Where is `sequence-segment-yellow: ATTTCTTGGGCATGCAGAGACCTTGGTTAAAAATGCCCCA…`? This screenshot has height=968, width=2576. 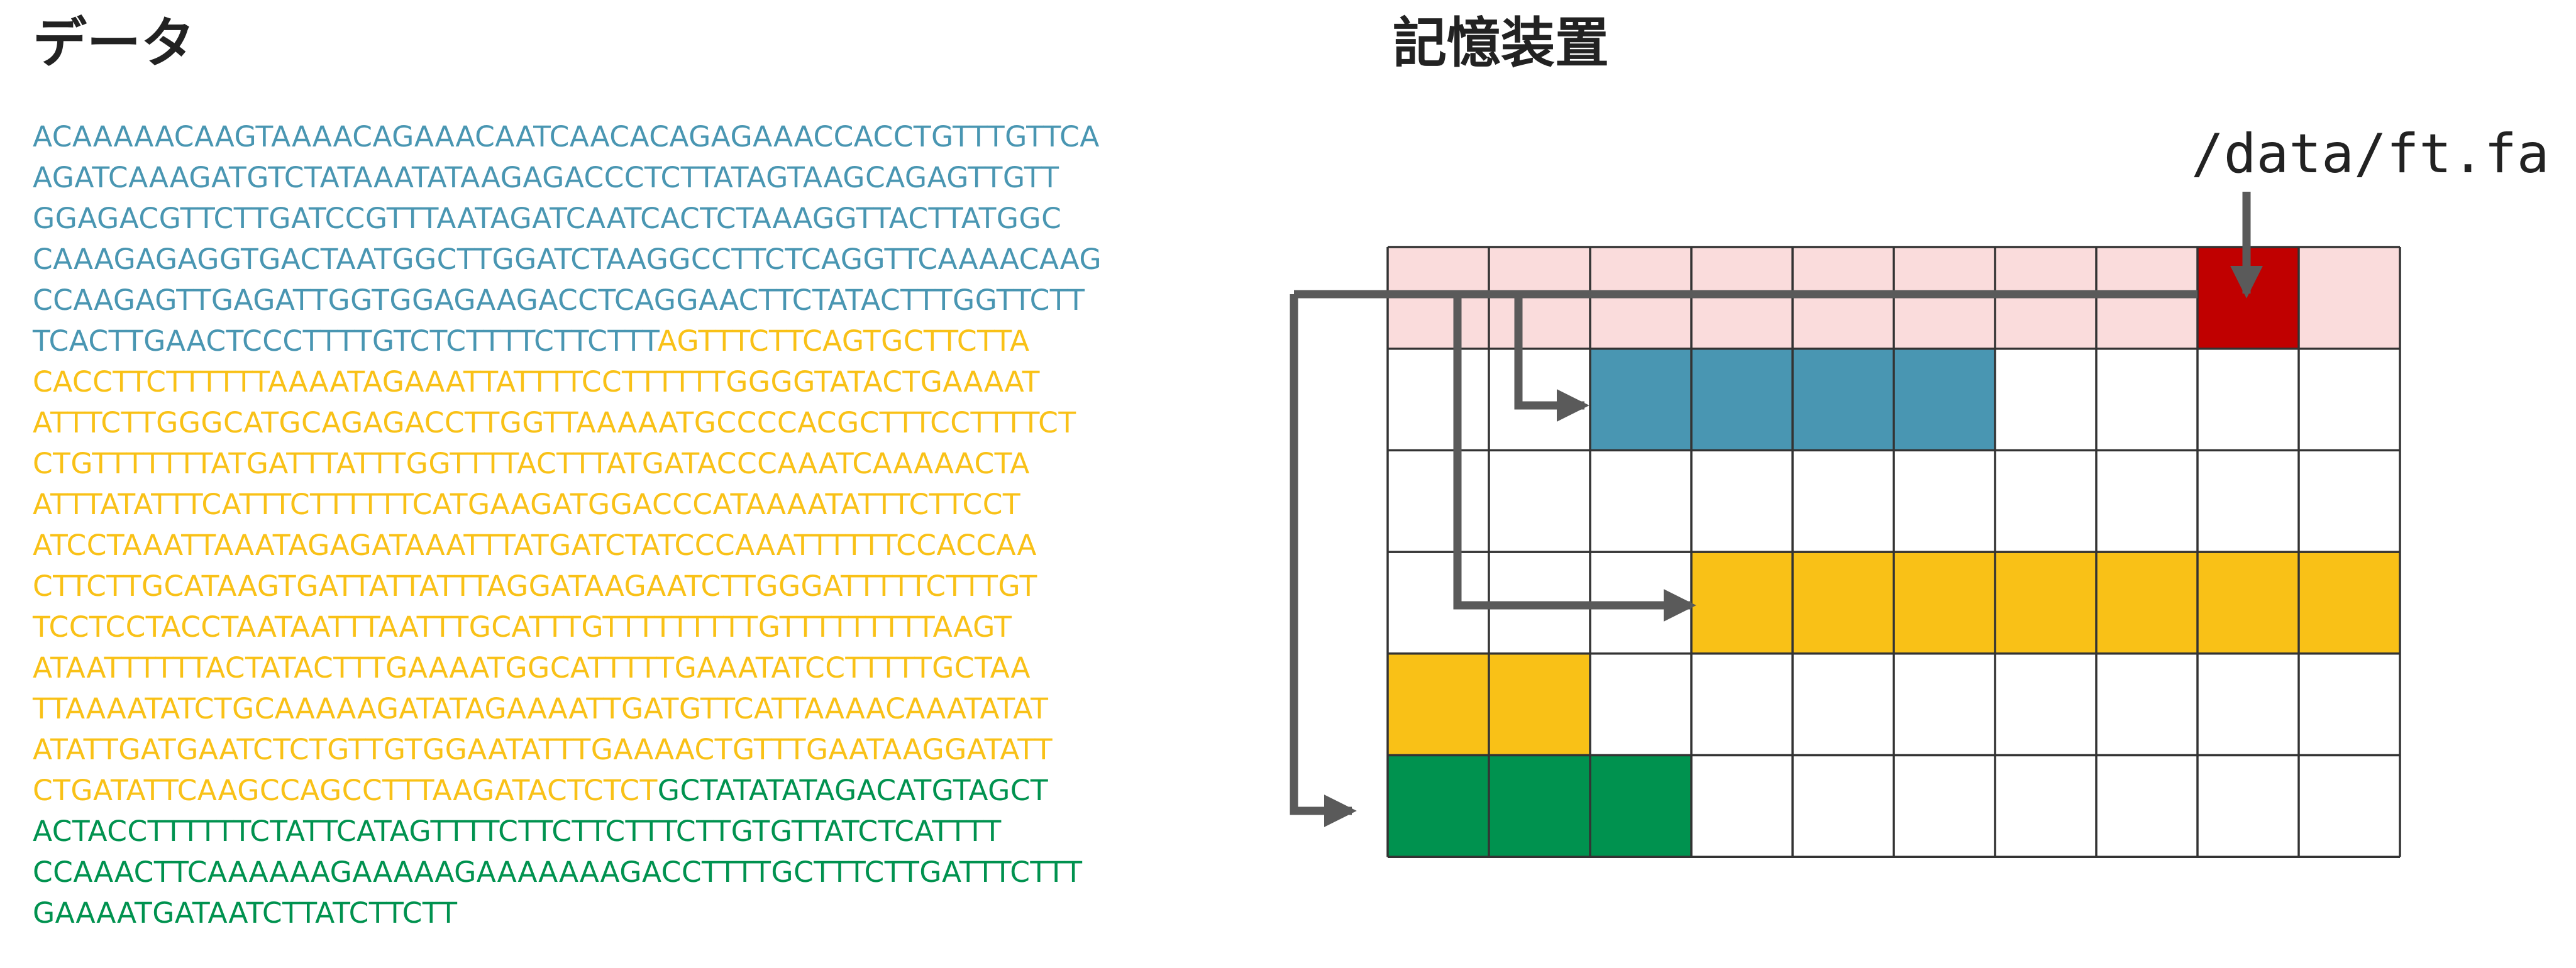
sequence-segment-yellow: ATTTCTTGGGCATGCAGAGACCTTGGTTAAAAATGCCCCA… is located at coordinates (554, 422).